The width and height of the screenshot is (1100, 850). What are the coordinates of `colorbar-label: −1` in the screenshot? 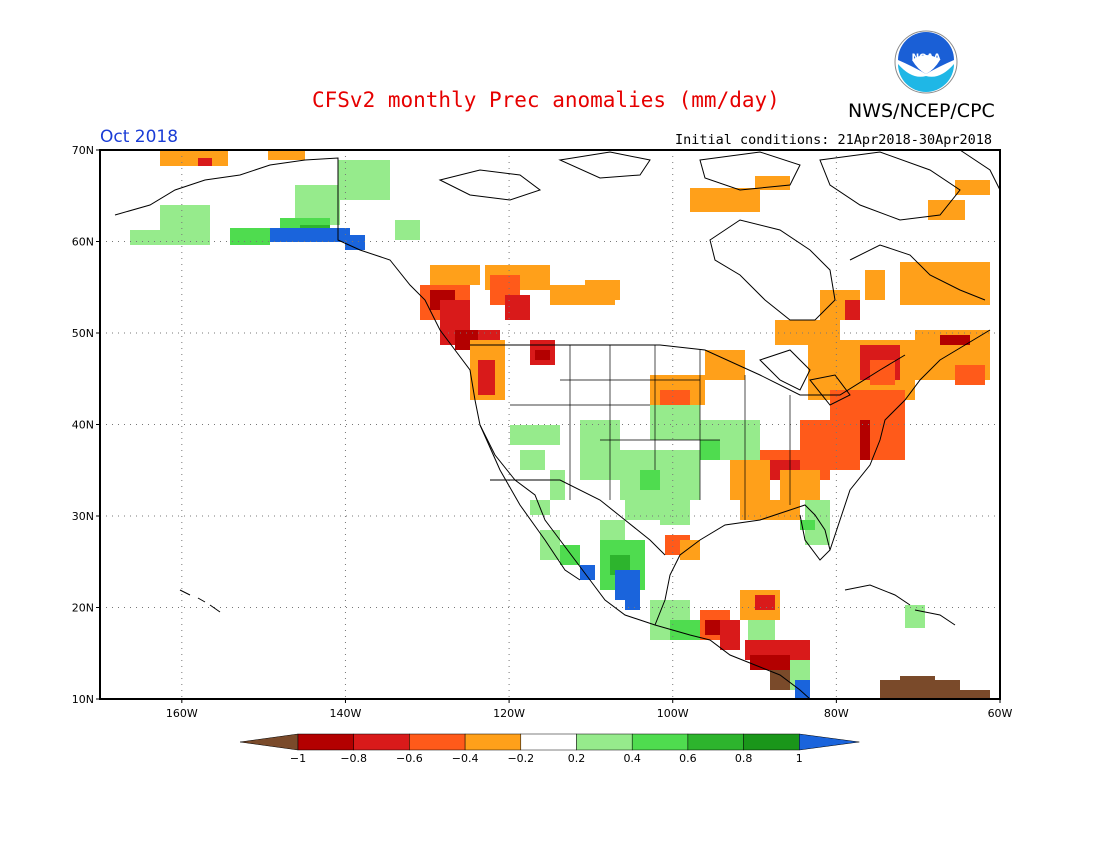 It's located at (298, 758).